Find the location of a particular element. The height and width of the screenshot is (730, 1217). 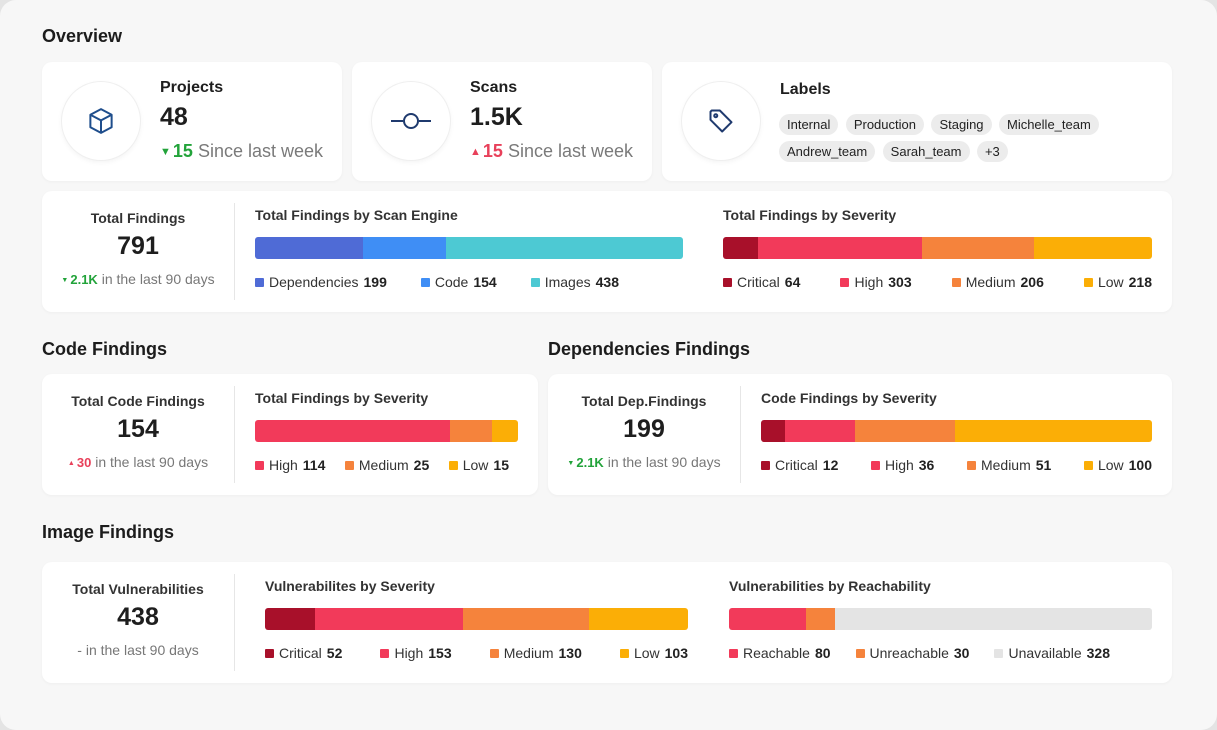

triangle-up-icon: ▲ is located at coordinates (475, 152).